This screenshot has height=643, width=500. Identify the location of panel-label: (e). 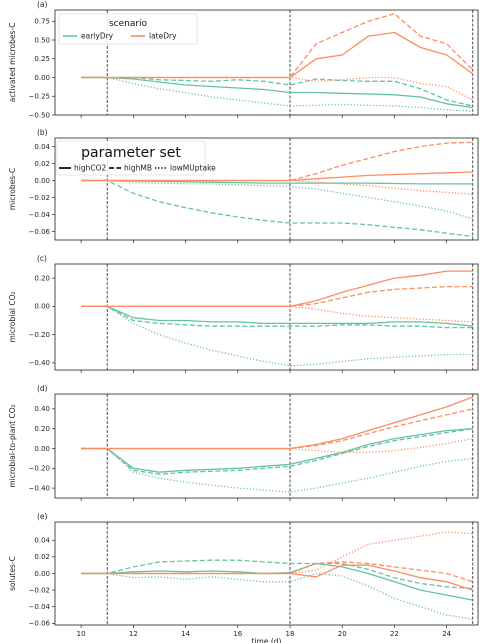
(42, 516).